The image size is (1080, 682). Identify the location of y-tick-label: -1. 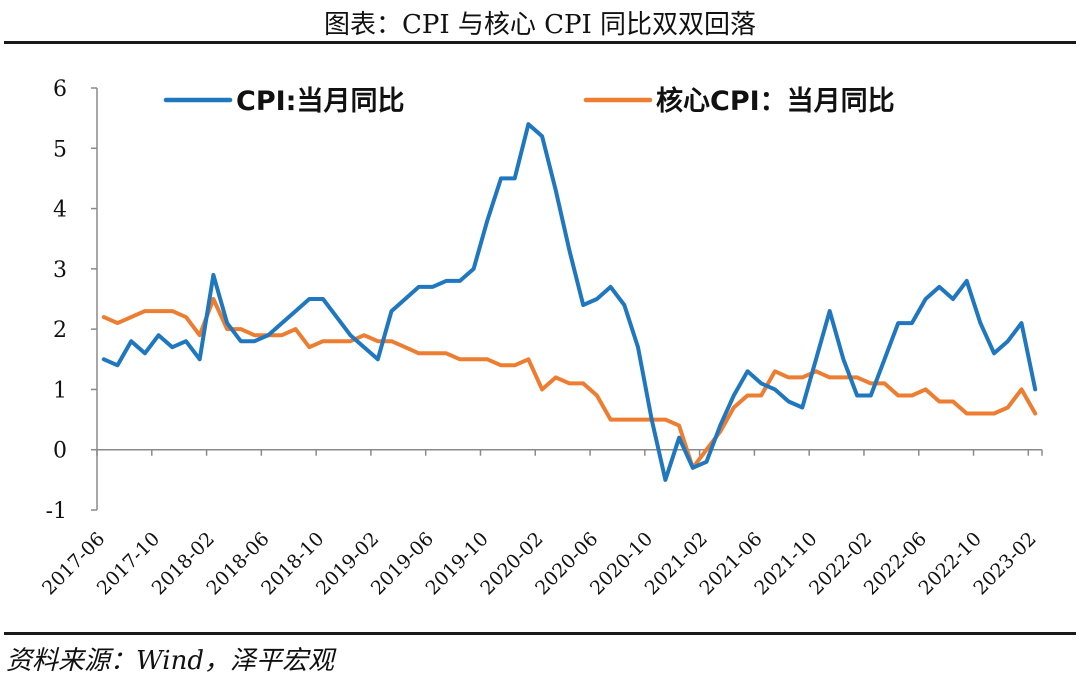
(56, 511).